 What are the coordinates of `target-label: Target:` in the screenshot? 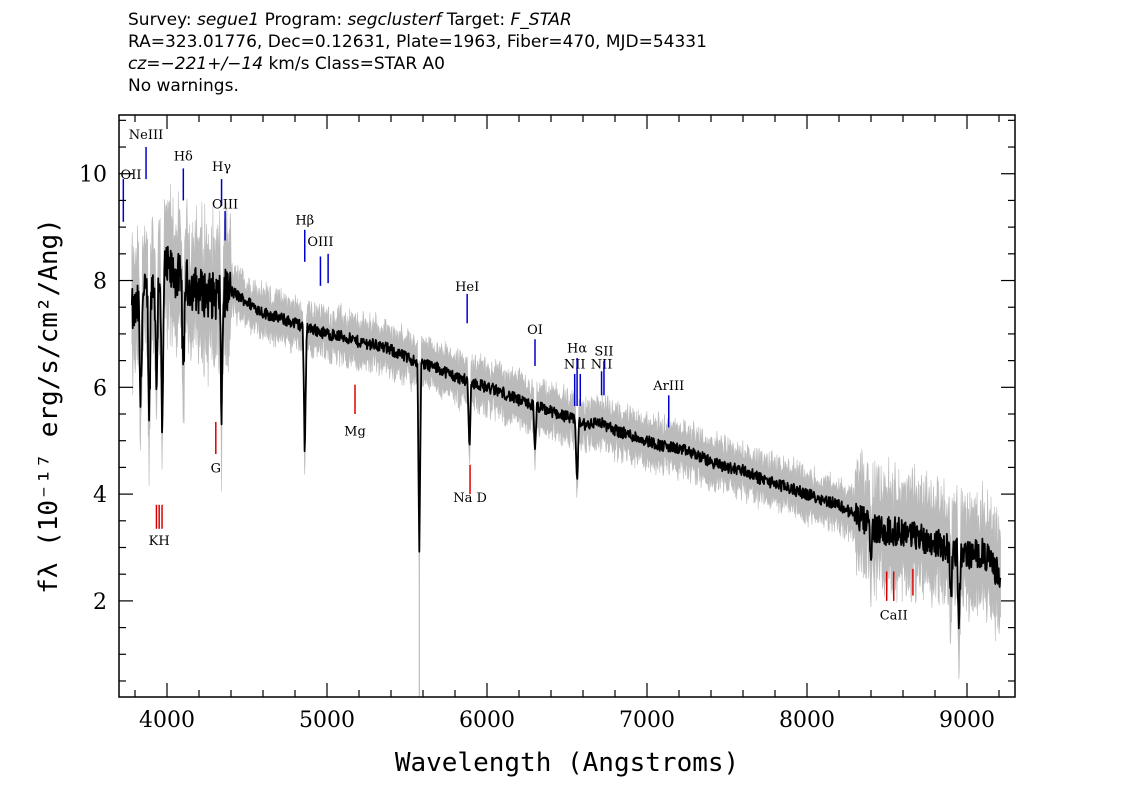 It's located at (476, 20).